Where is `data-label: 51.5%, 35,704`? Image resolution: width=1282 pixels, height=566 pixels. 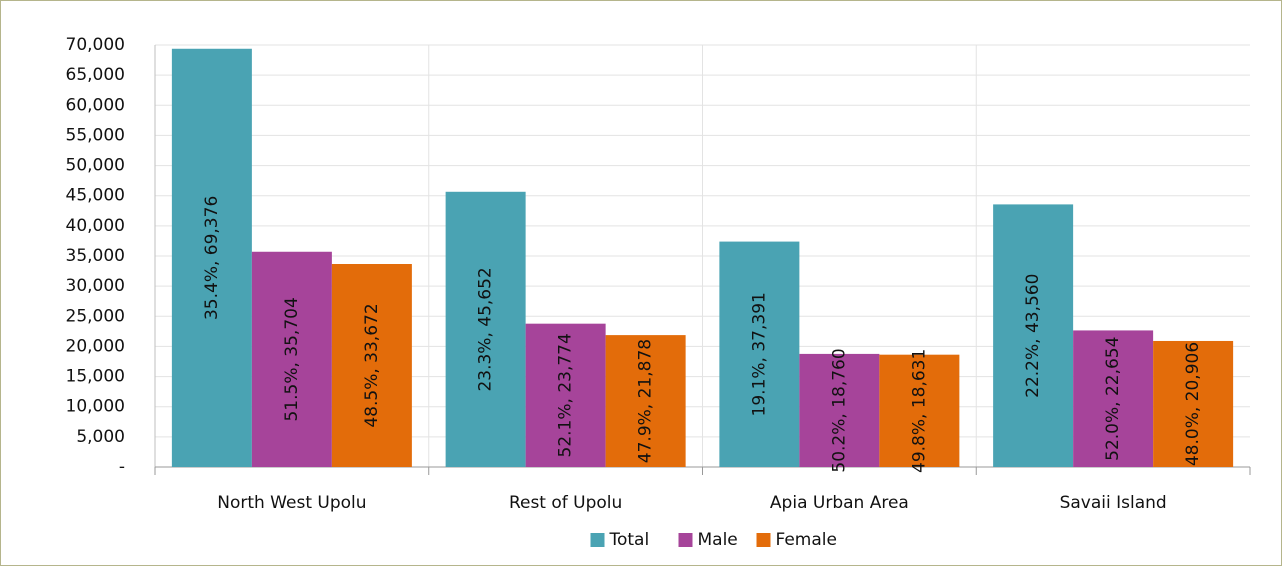
data-label: 51.5%, 35,704 is located at coordinates (292, 359).